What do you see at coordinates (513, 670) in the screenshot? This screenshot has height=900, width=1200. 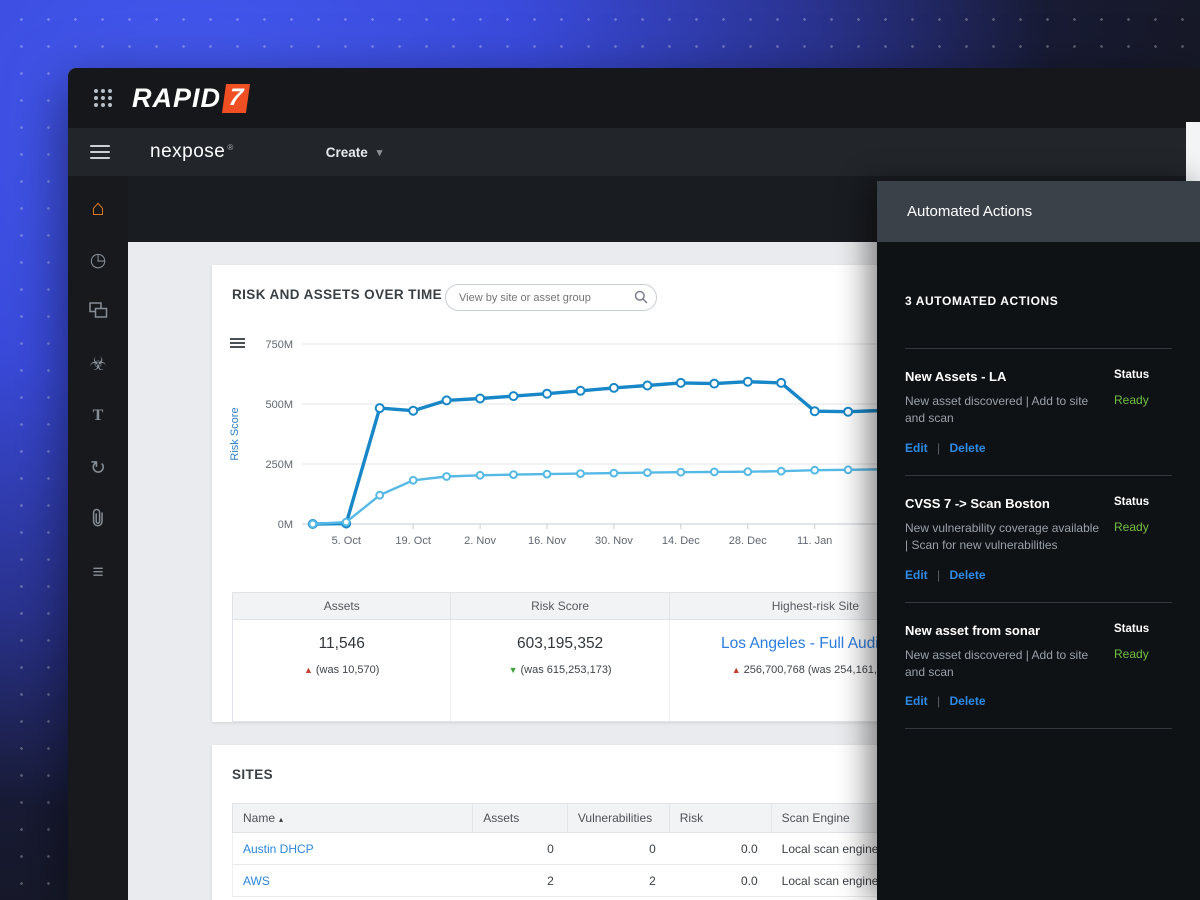 I see `decrease-icon: ▼` at bounding box center [513, 670].